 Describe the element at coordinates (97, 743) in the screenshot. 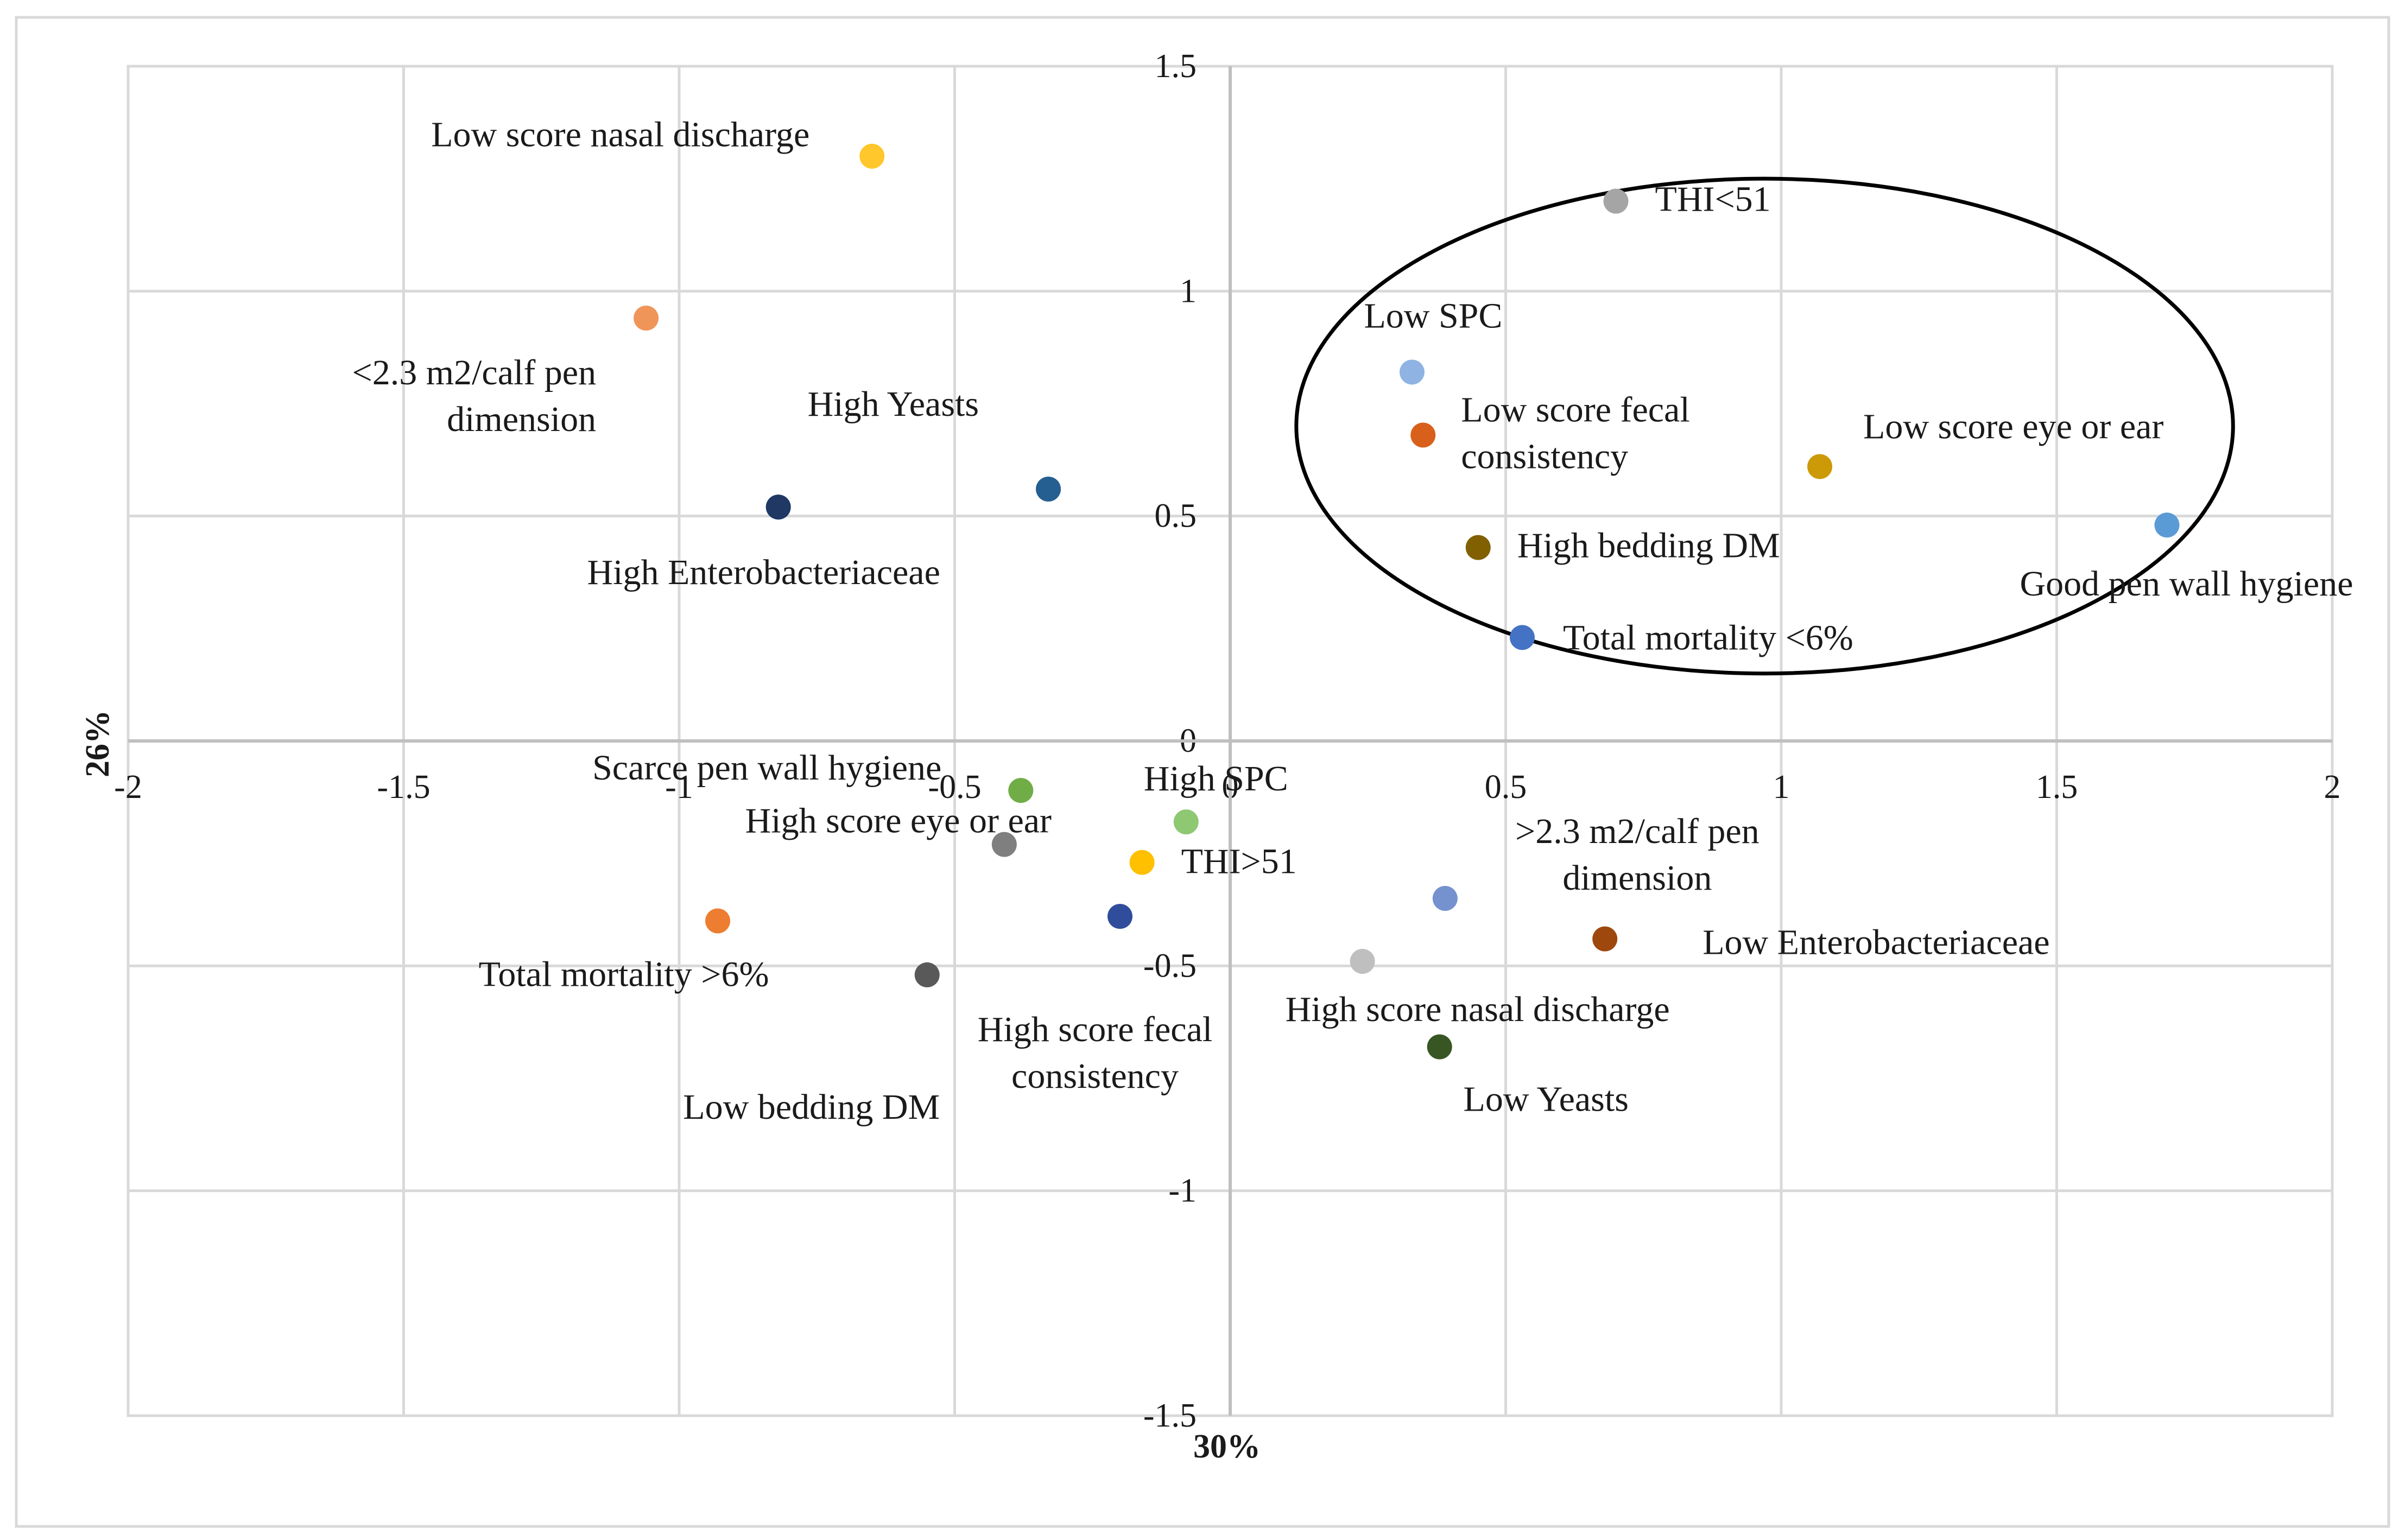

I see `y-axis-title: 26%` at that location.